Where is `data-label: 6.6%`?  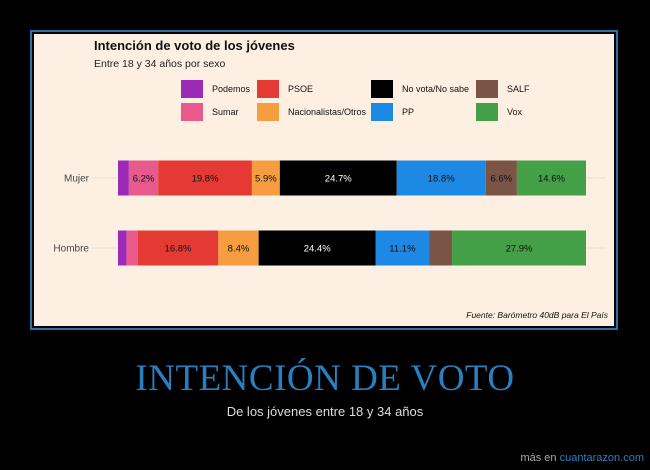 data-label: 6.6% is located at coordinates (501, 179).